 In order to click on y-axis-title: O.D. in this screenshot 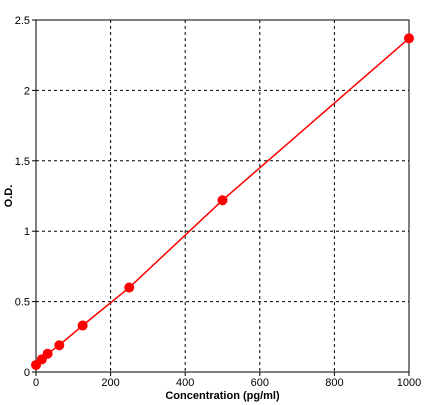, I will do `click(9, 196)`.